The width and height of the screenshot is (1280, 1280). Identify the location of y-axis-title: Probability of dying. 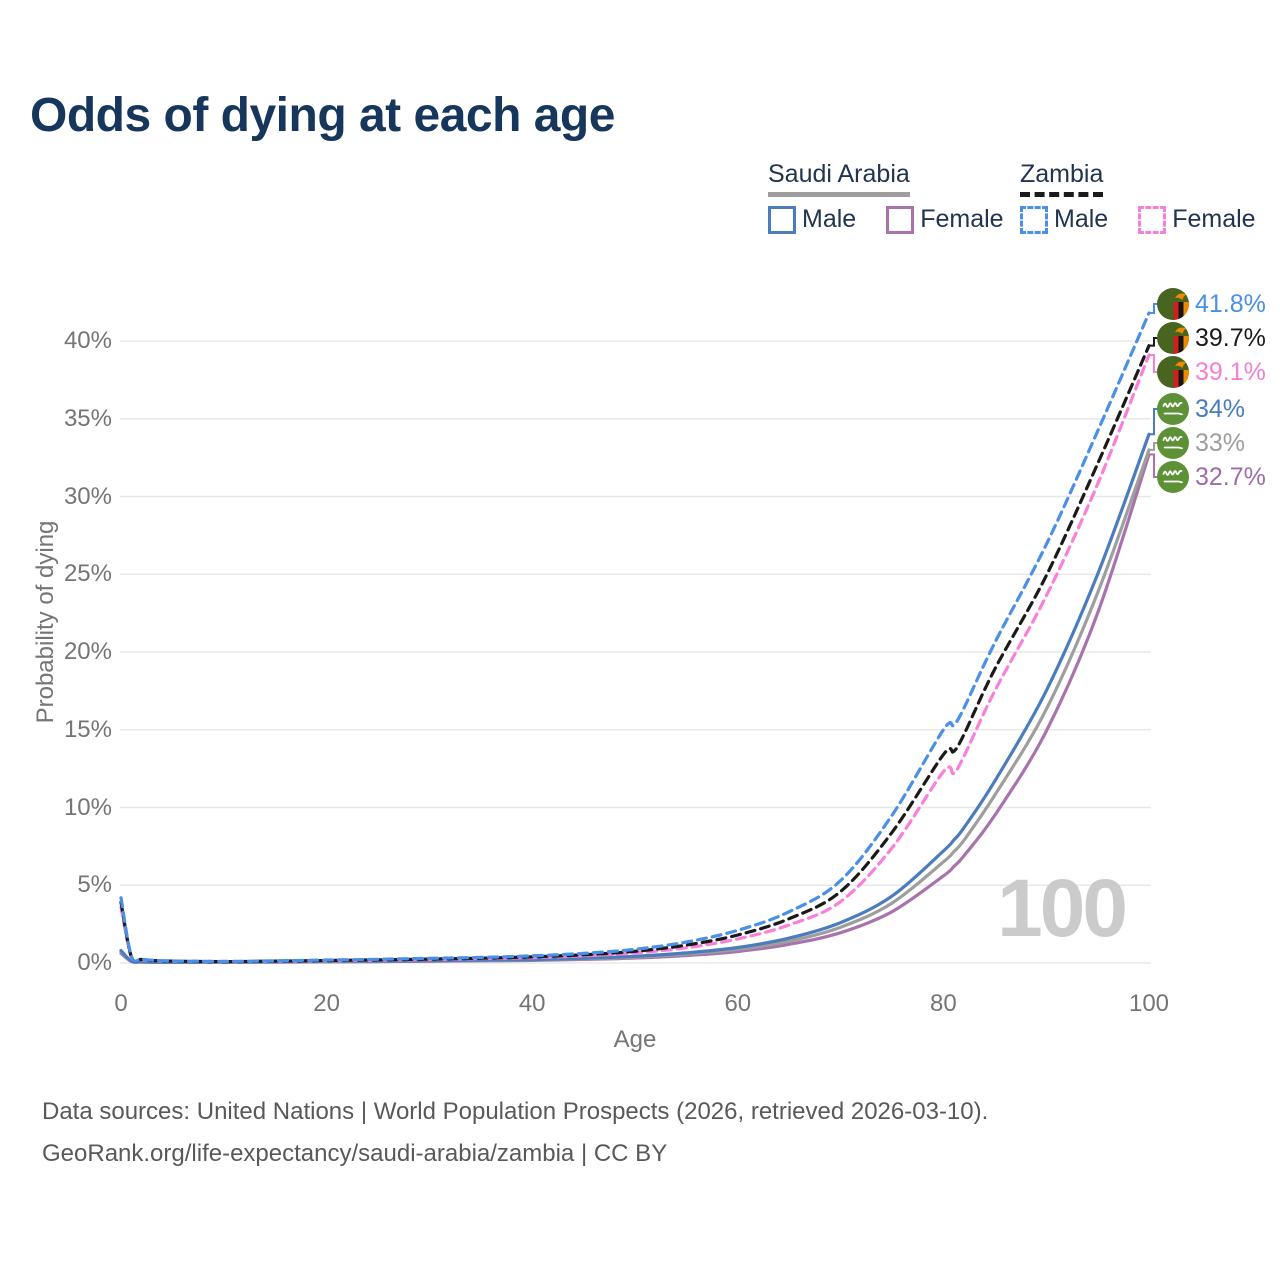
(45, 622).